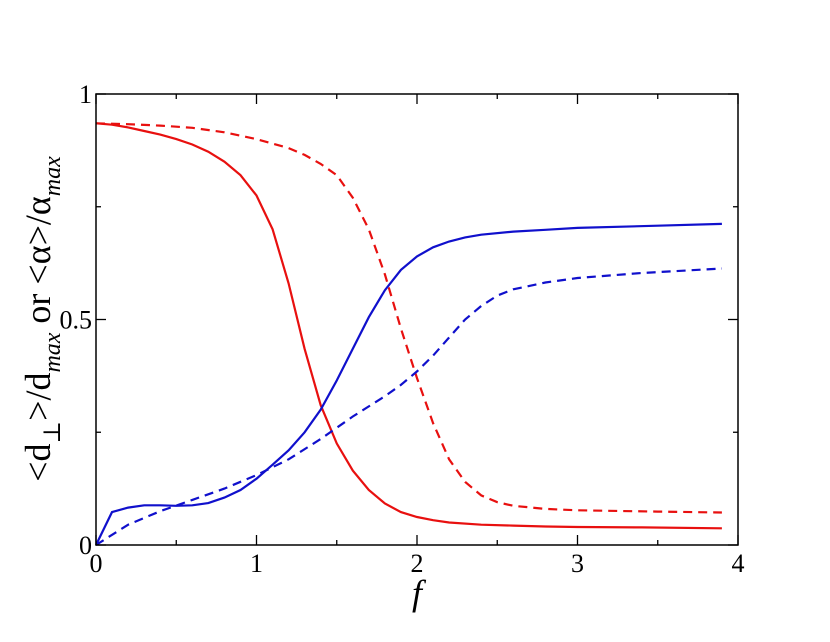  What do you see at coordinates (577, 563) in the screenshot?
I see `x-tick-label: 3` at bounding box center [577, 563].